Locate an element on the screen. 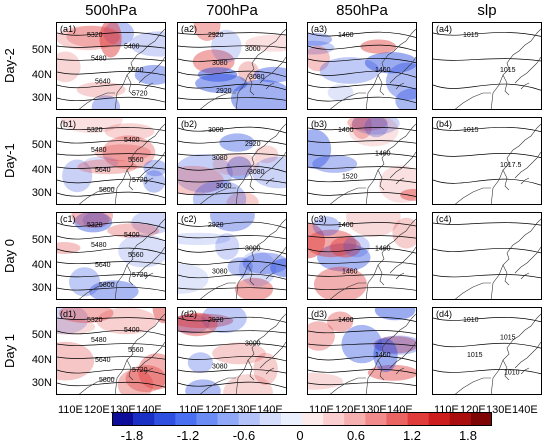 The width and height of the screenshot is (550, 446). panel-label: (a1) is located at coordinates (68, 29).